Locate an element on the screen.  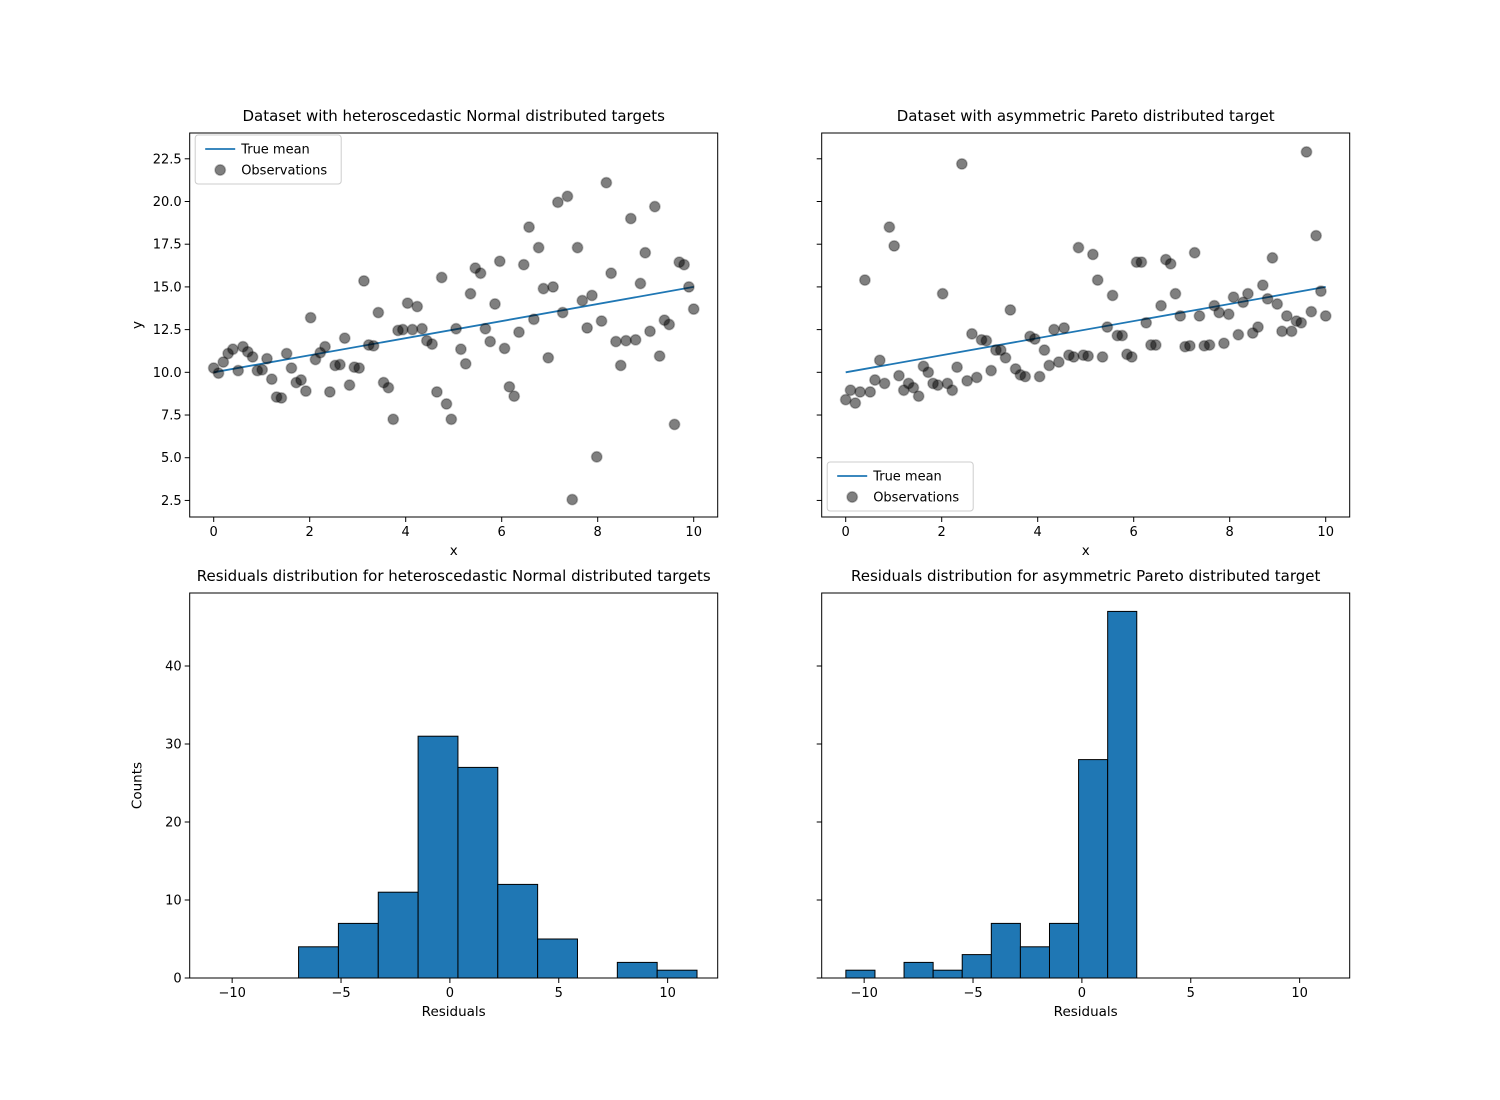
y-tick-label: 5.0 is located at coordinates (171, 458).